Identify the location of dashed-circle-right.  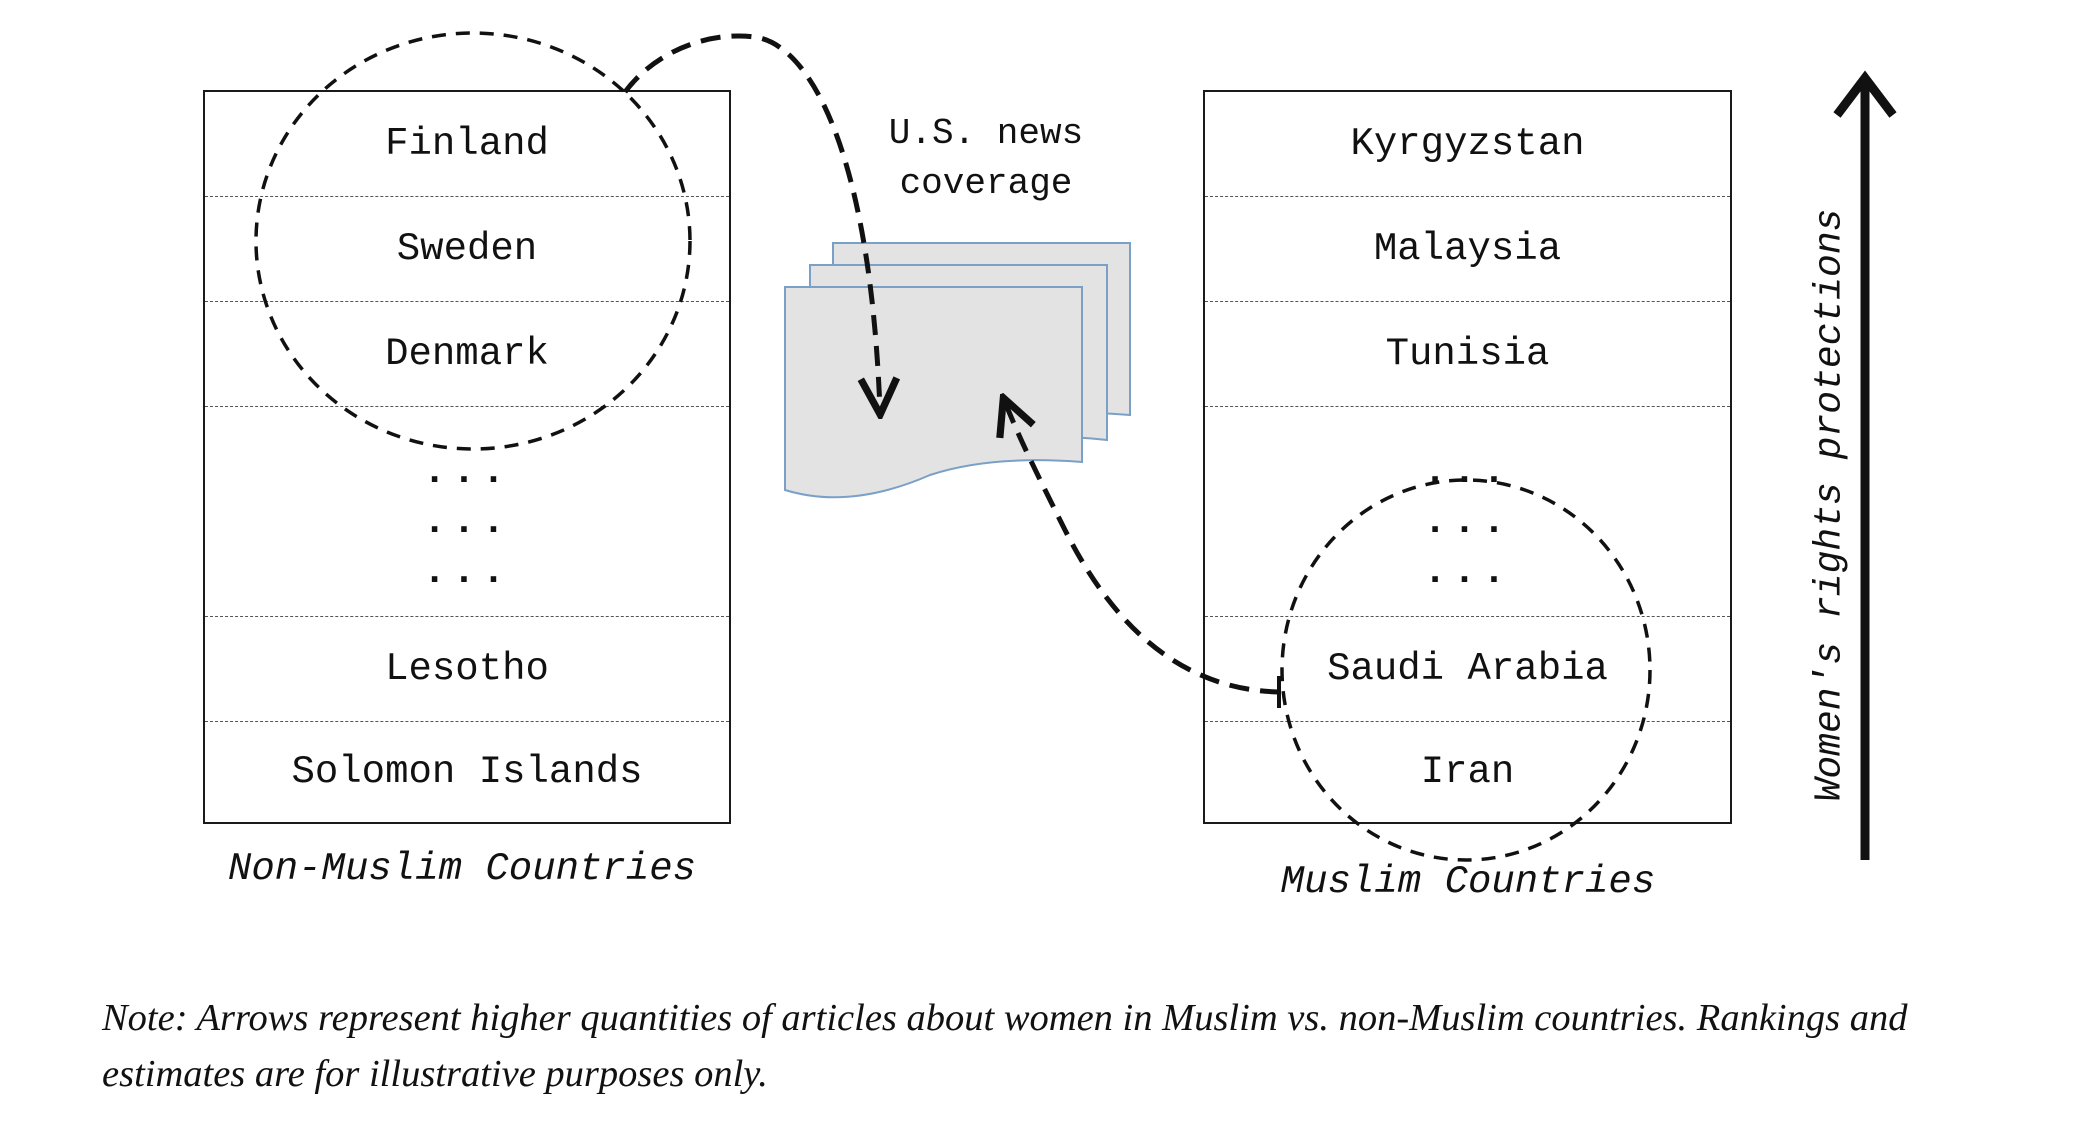
(1466, 670).